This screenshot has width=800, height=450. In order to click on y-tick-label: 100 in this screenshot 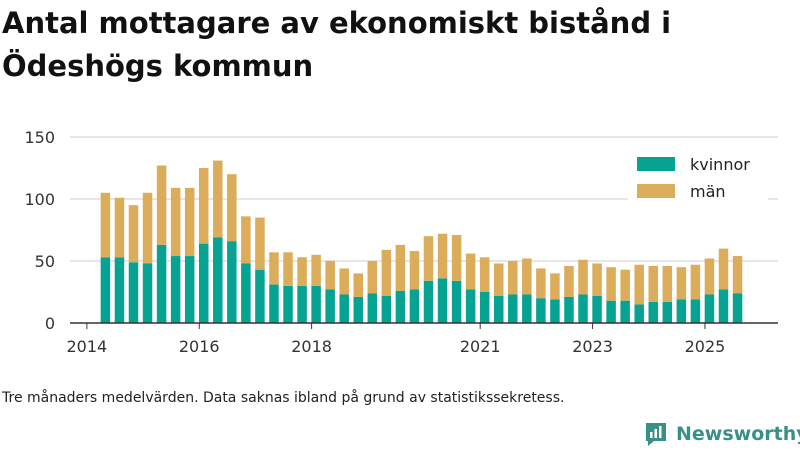, I will do `click(39, 199)`.